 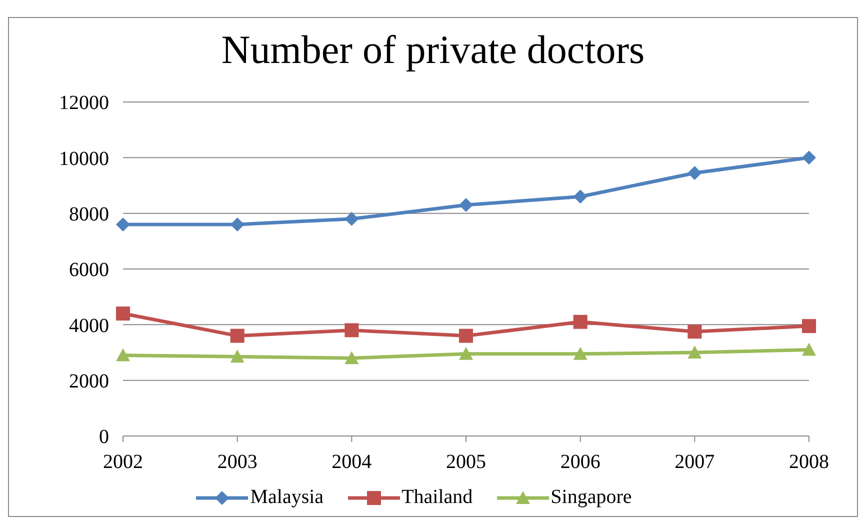 I want to click on y-tick-label: 12000, so click(x=84, y=103).